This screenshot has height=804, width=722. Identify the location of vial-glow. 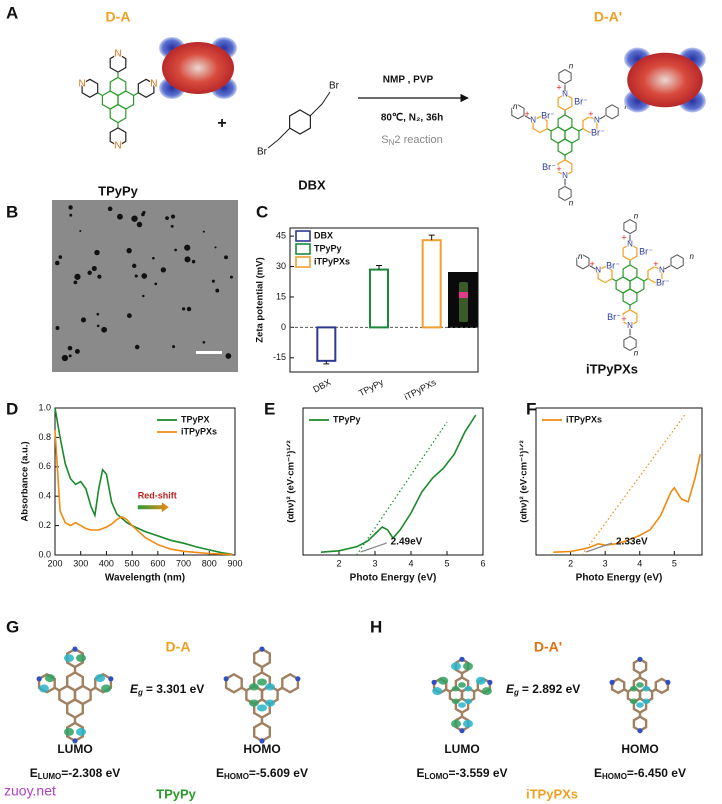
(463, 295).